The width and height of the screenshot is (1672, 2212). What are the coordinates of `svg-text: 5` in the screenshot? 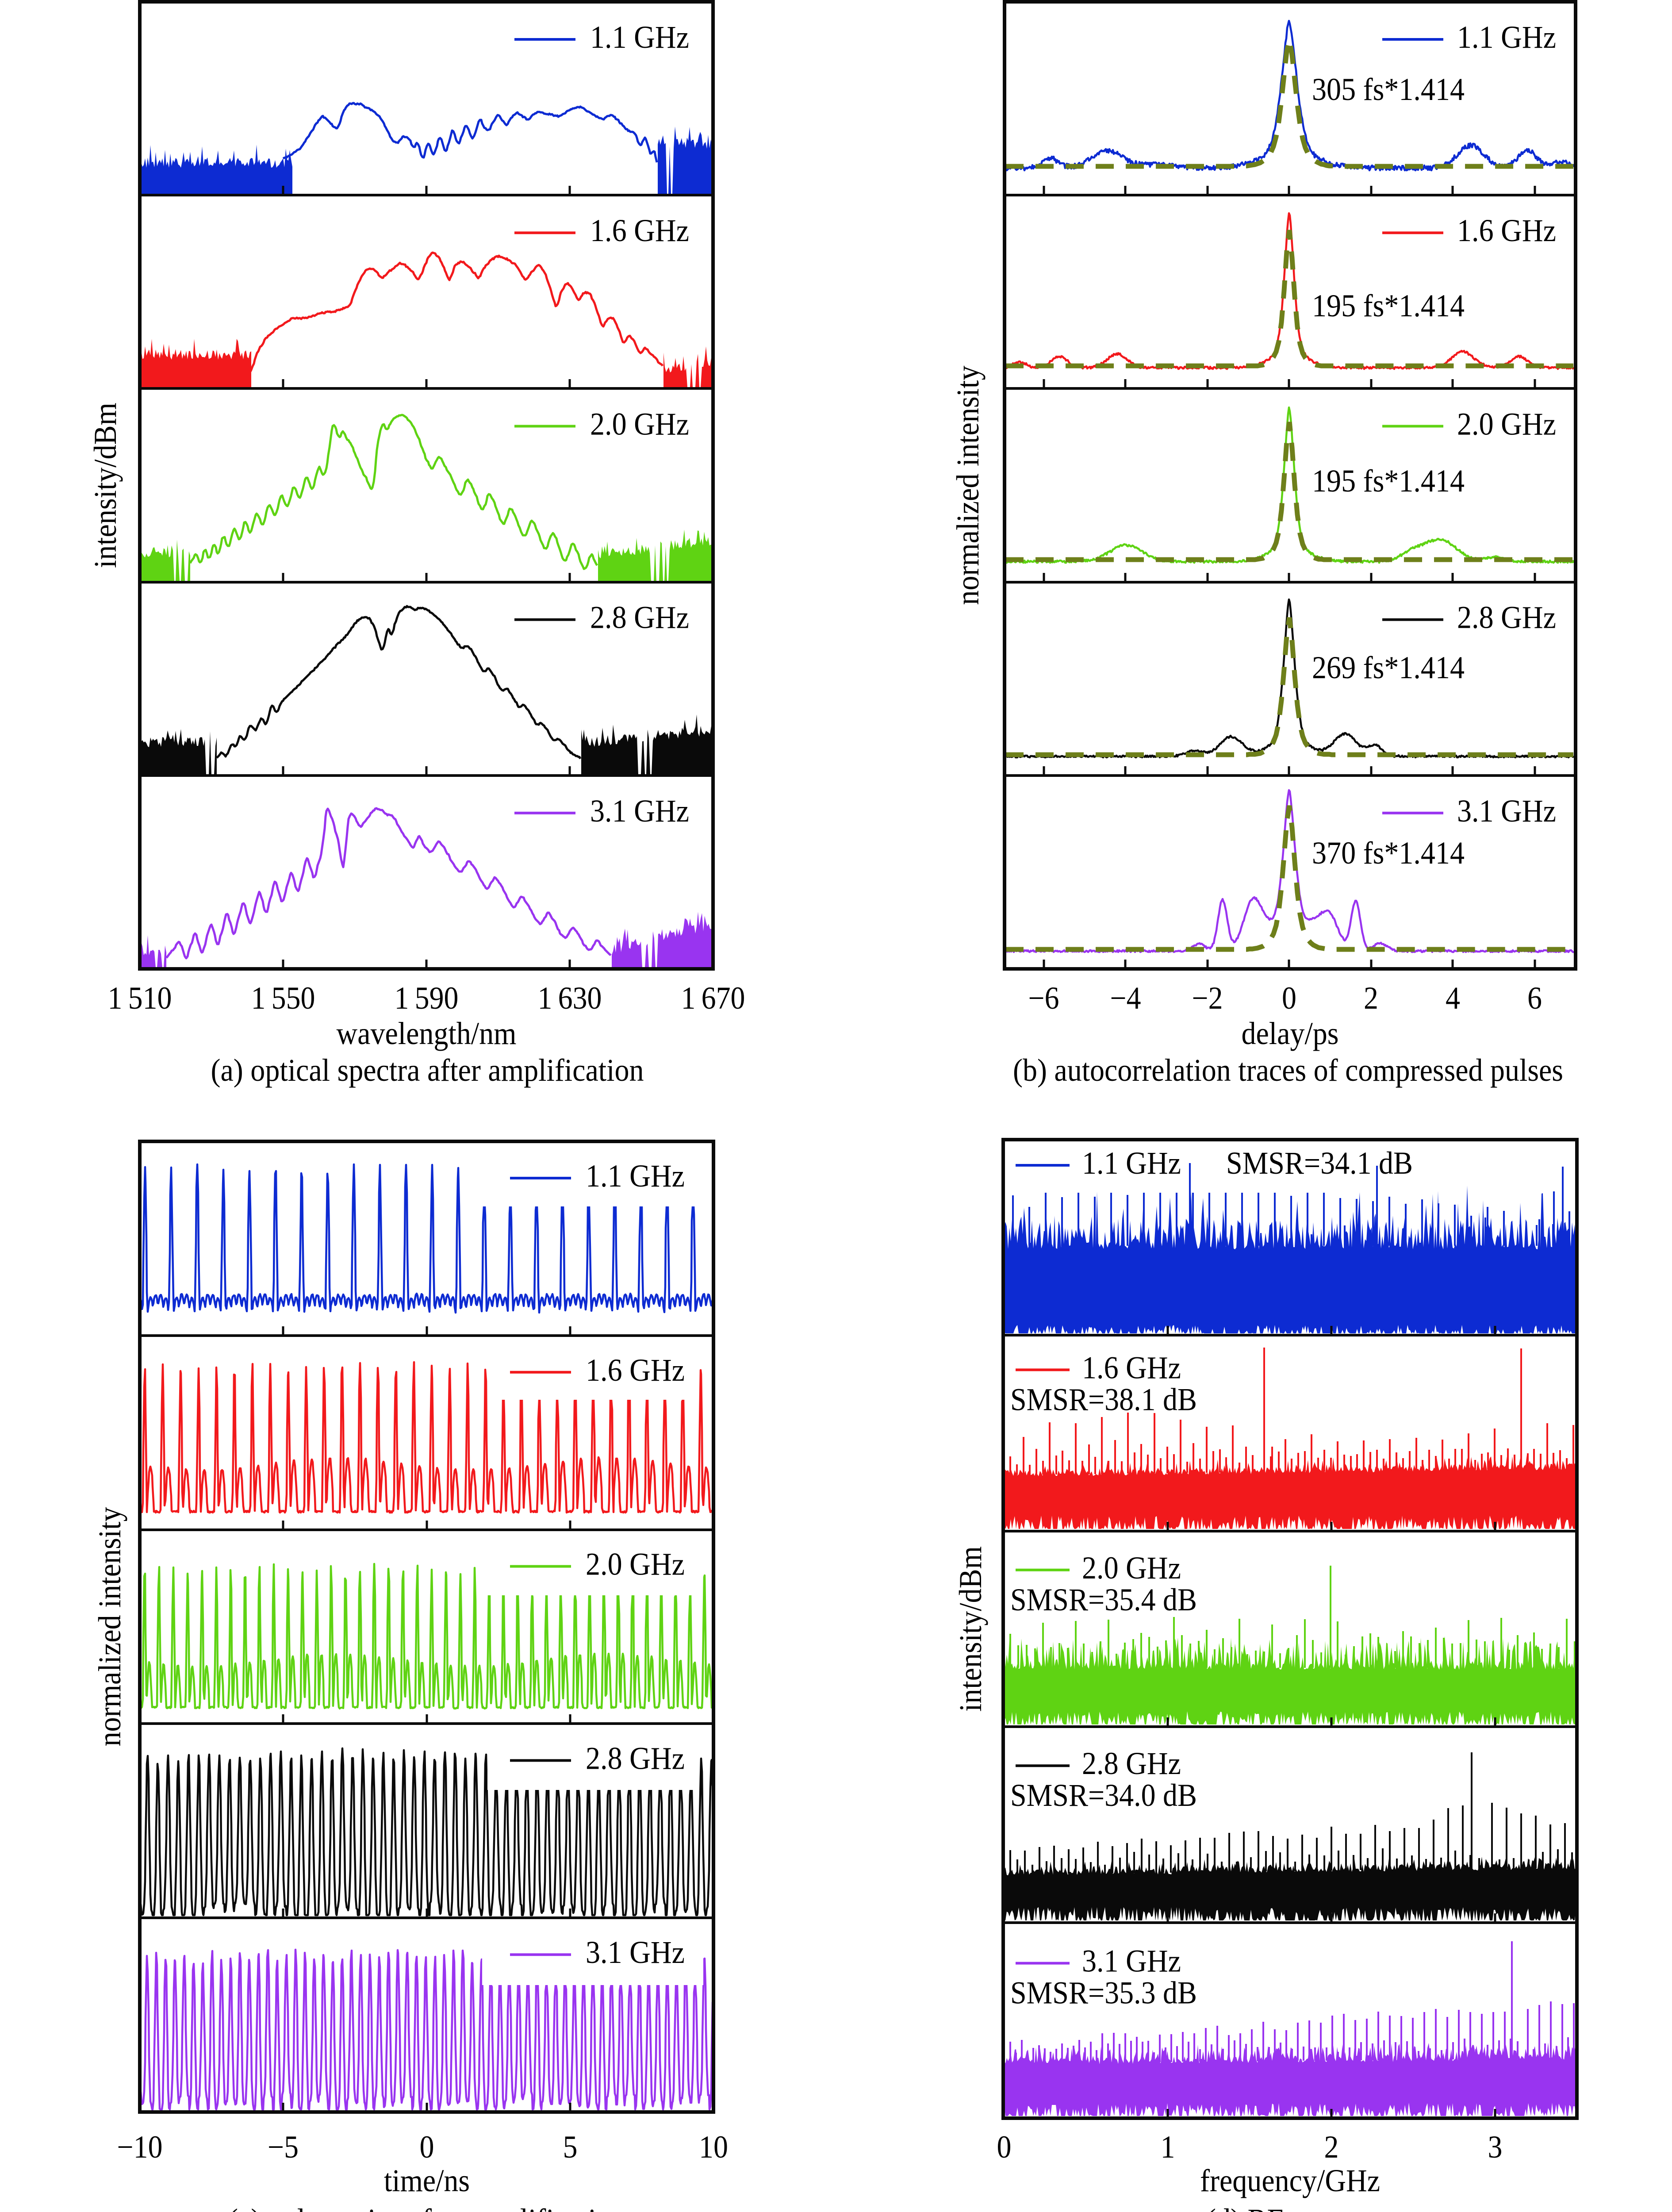 It's located at (570, 2147).